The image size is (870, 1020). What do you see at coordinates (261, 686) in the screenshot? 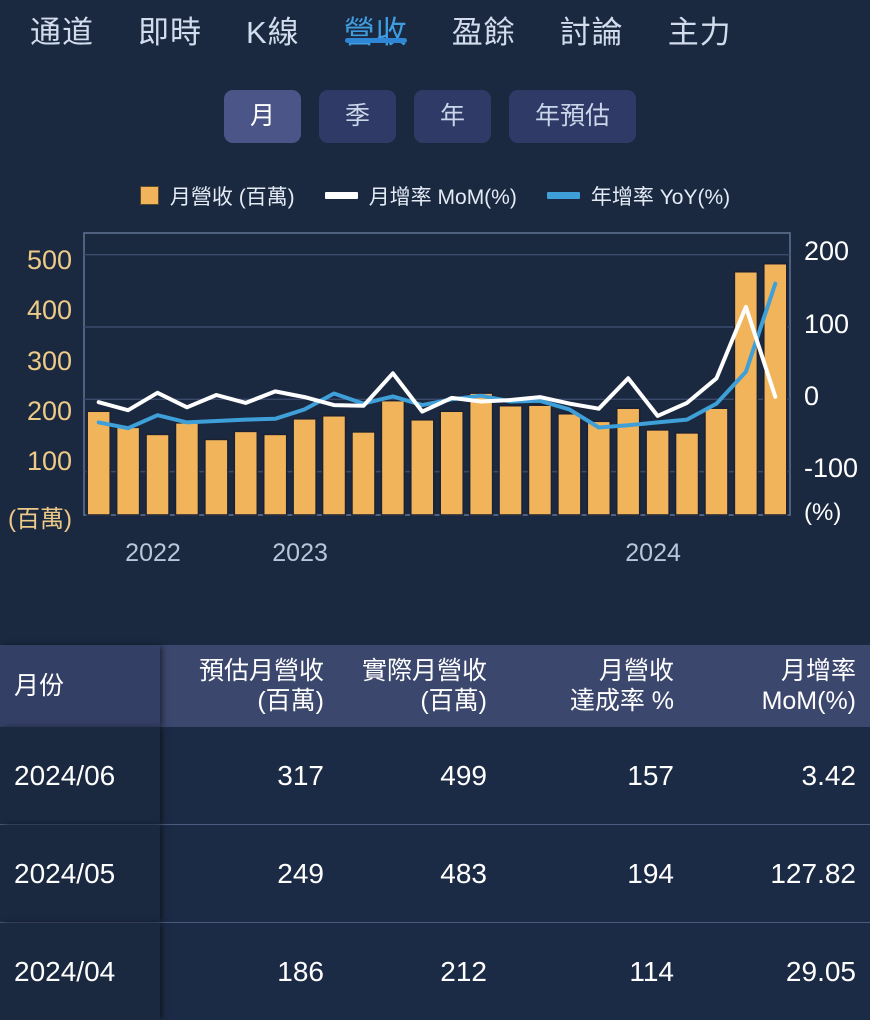
I see `column-header-text: 預估月營收 (百萬)` at bounding box center [261, 686].